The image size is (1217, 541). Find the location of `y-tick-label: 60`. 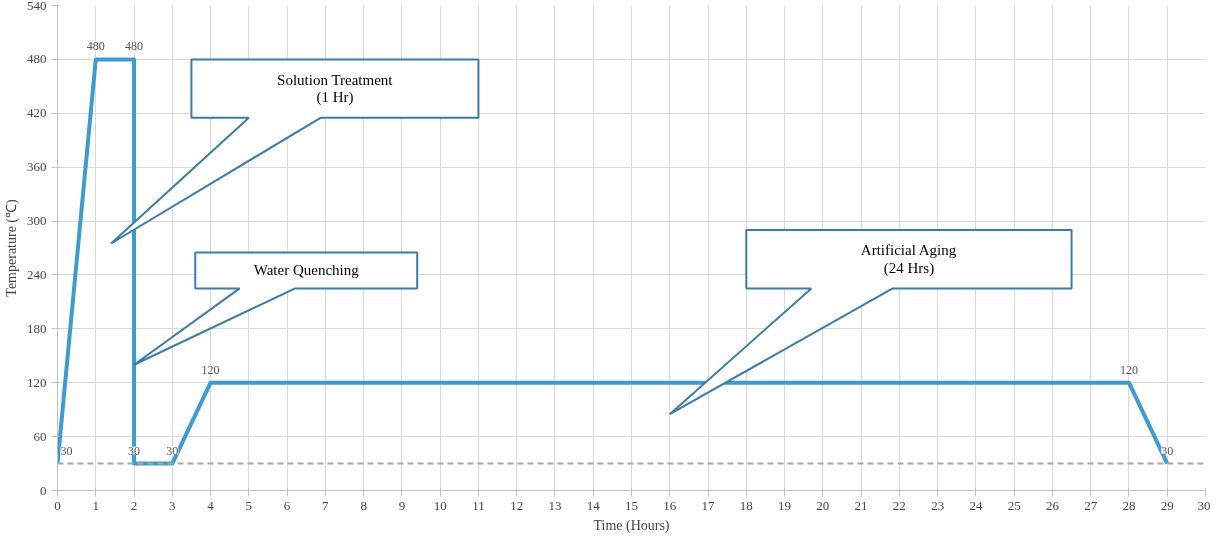

y-tick-label: 60 is located at coordinates (40, 436).